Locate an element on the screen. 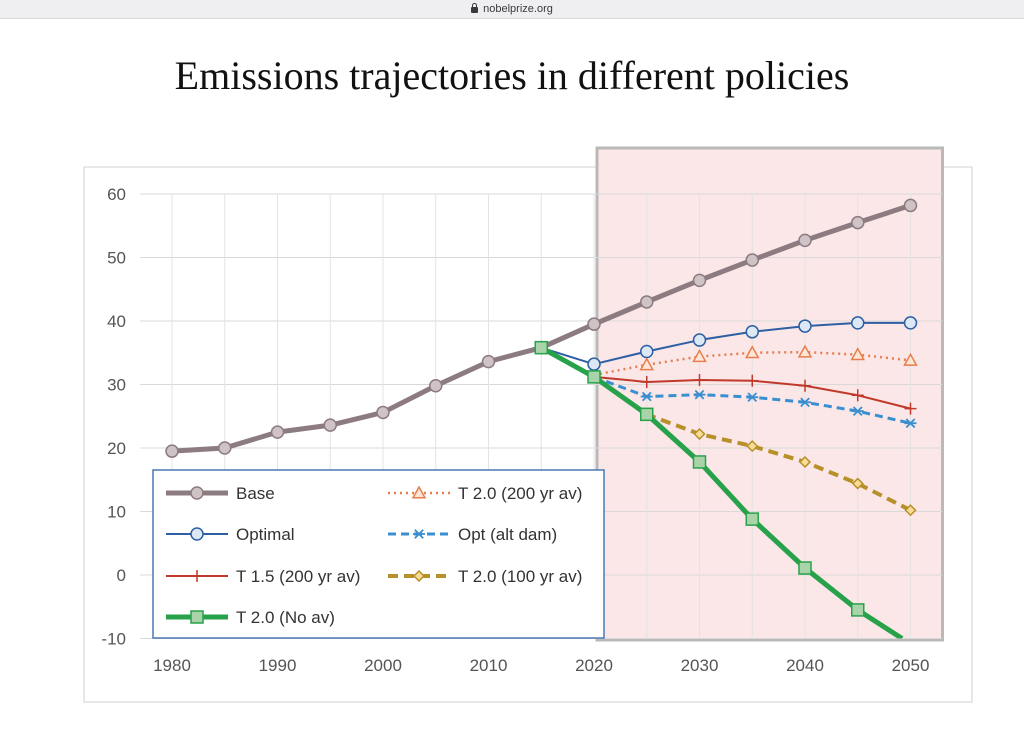 The image size is (1024, 737). y-tick-label: 30 is located at coordinates (116, 385).